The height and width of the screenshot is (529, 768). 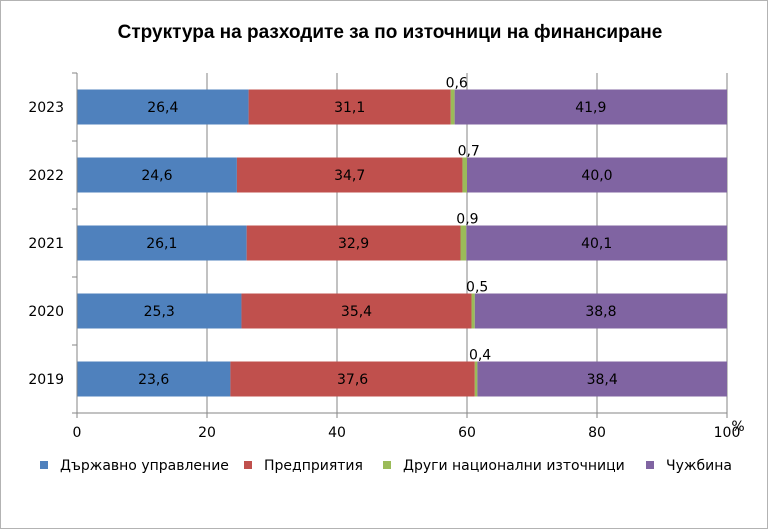 I want to click on data-label: 38,4, so click(x=602, y=380).